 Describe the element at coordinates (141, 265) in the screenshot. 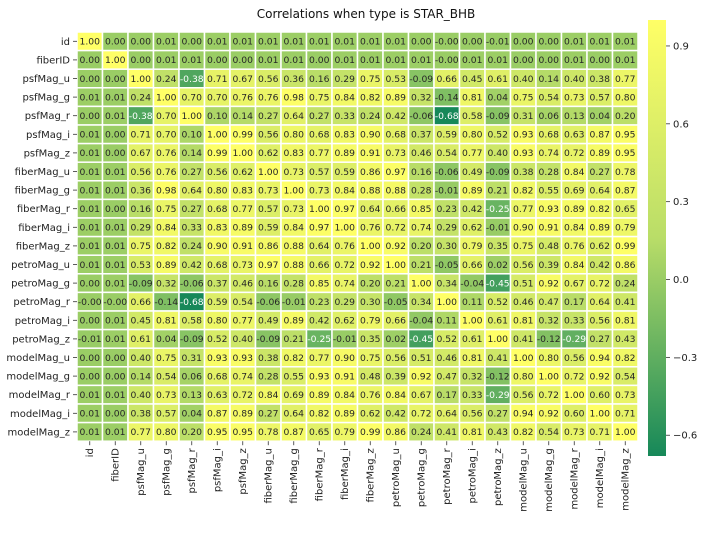

I see `cell-value-label: 0.53` at that location.